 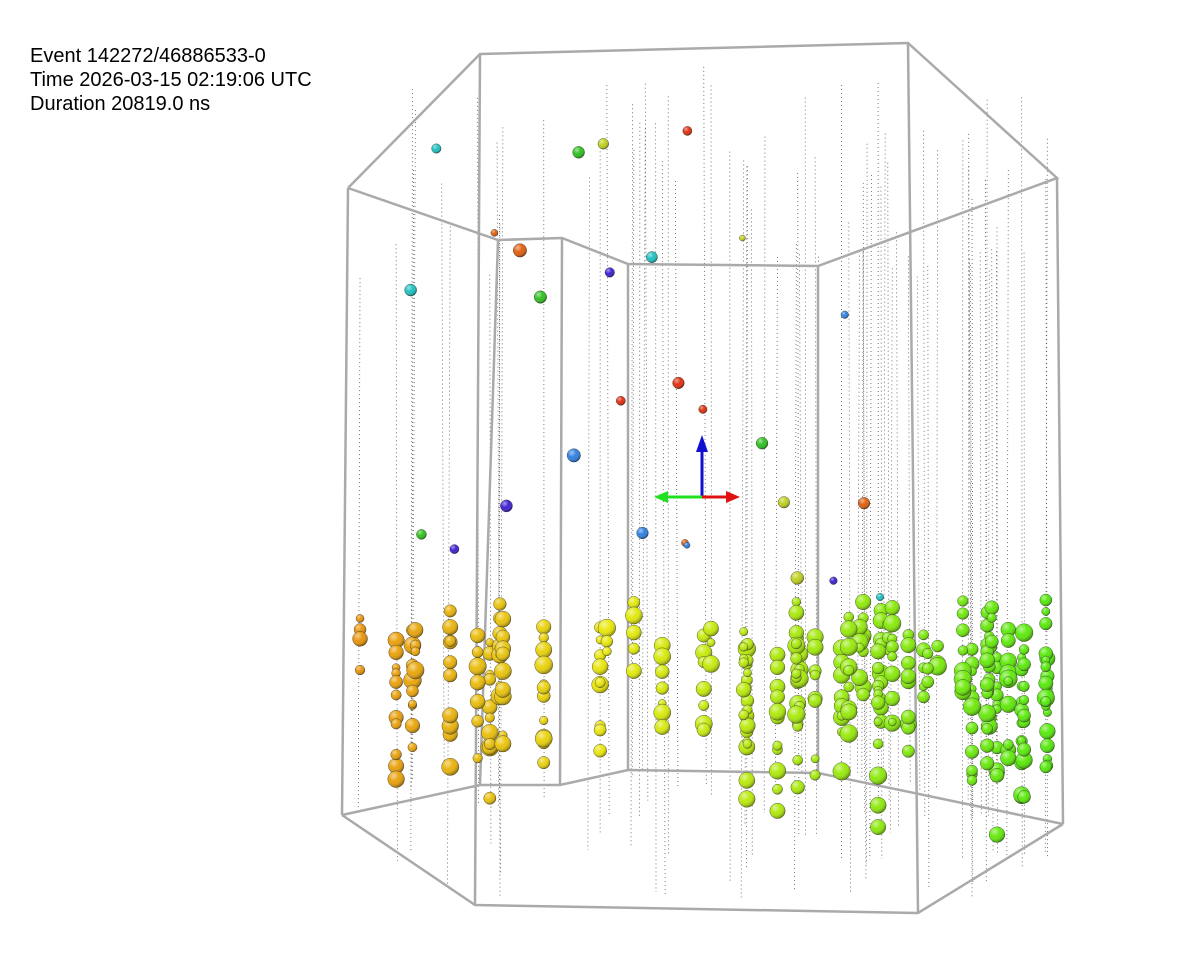 I want to click on event-id: Event 142272/46886533-0, so click(x=148, y=56).